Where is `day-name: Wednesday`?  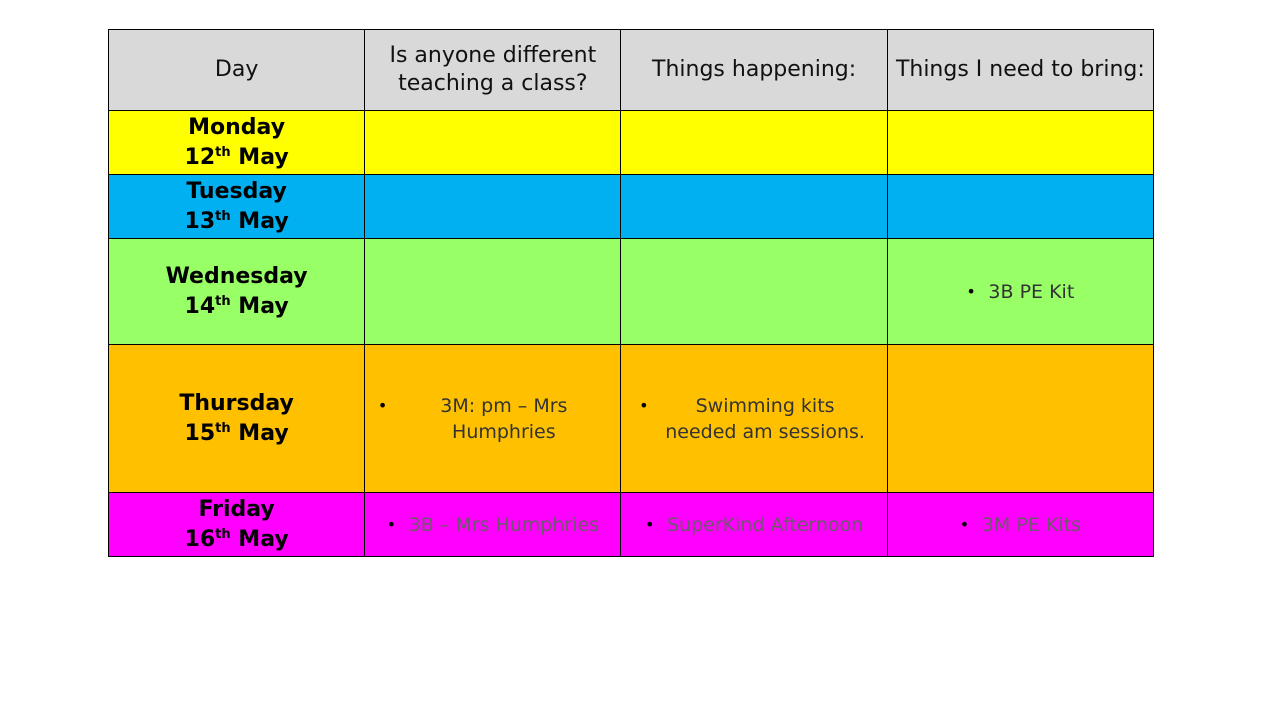
day-name: Wednesday is located at coordinates (236, 276).